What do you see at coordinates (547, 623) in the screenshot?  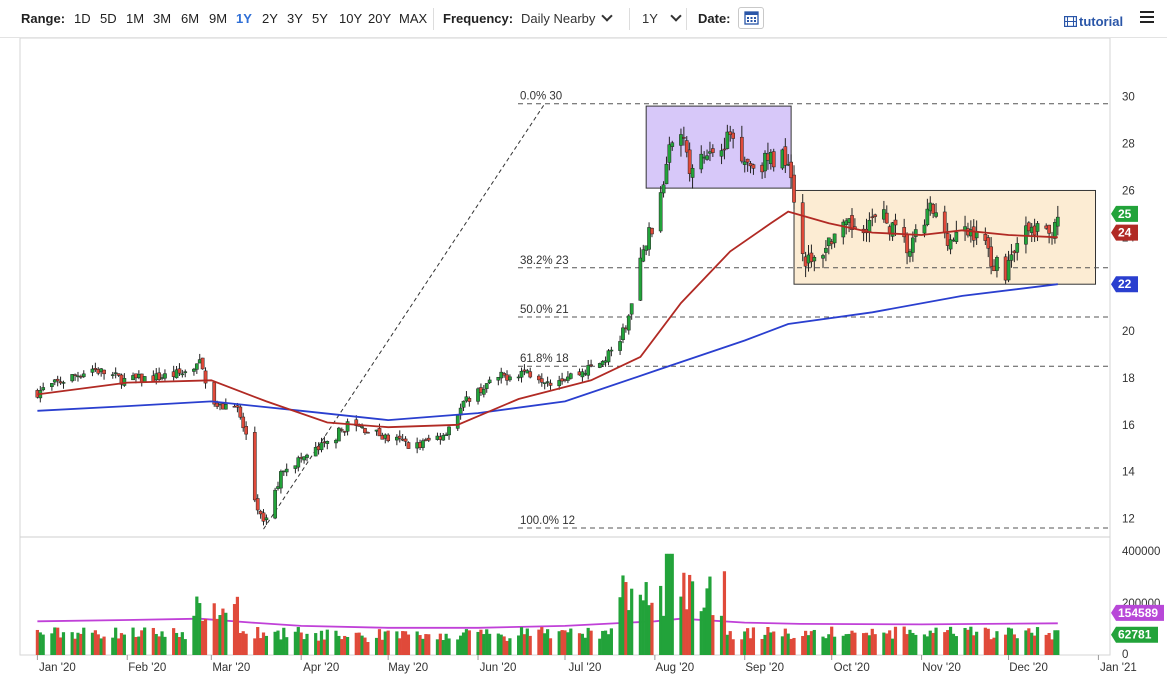 I see `volume-ma-line` at bounding box center [547, 623].